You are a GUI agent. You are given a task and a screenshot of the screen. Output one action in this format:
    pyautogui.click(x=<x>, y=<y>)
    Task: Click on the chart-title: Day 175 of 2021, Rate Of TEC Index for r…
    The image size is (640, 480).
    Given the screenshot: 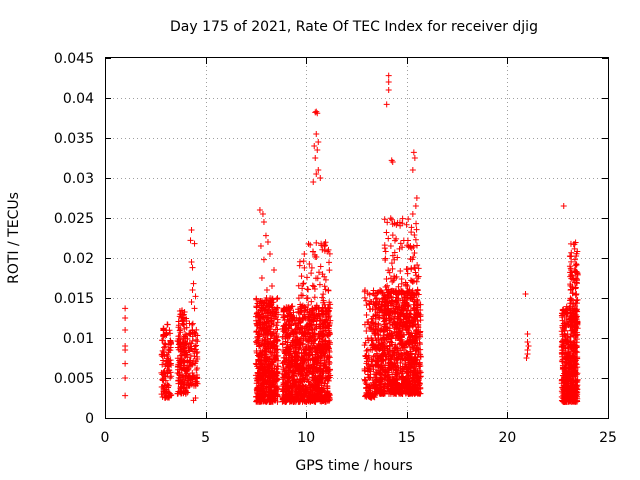 What is the action you would take?
    pyautogui.click(x=354, y=27)
    